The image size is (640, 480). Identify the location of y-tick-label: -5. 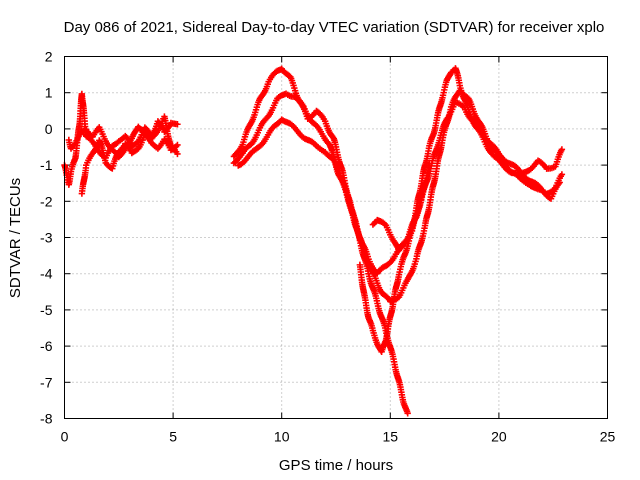
(46, 310).